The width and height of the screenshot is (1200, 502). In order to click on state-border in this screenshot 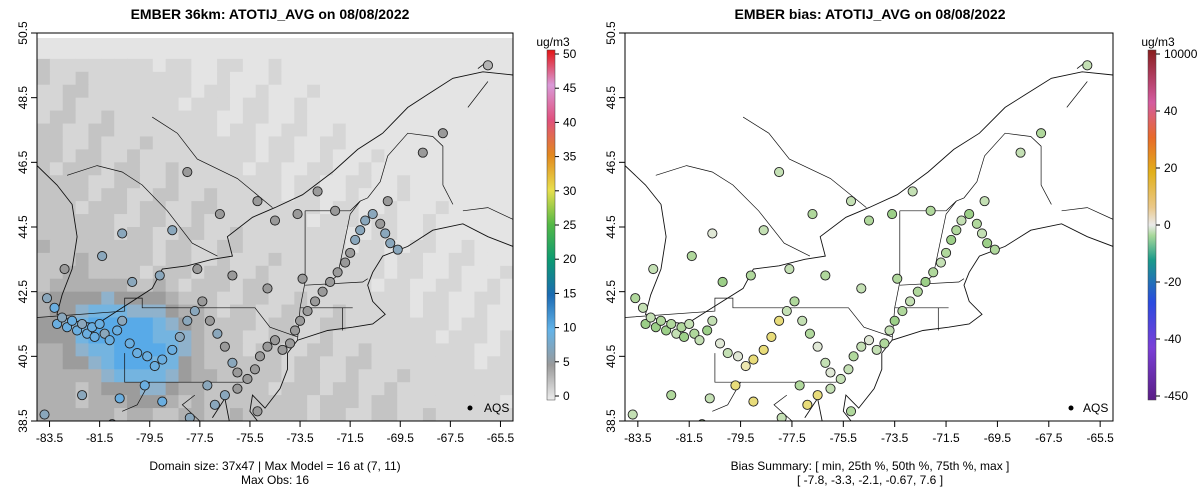, I will do `click(212, 162)`.